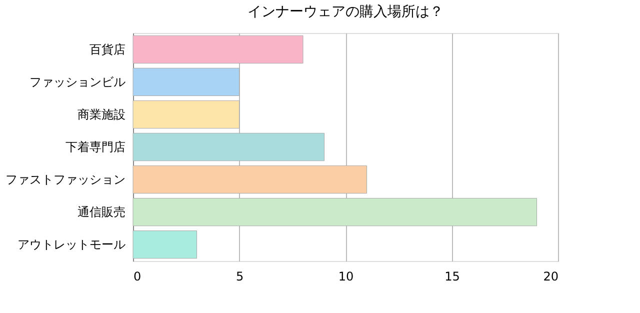  Describe the element at coordinates (96, 147) in the screenshot. I see `y-tick-label: 下着専門店` at that location.